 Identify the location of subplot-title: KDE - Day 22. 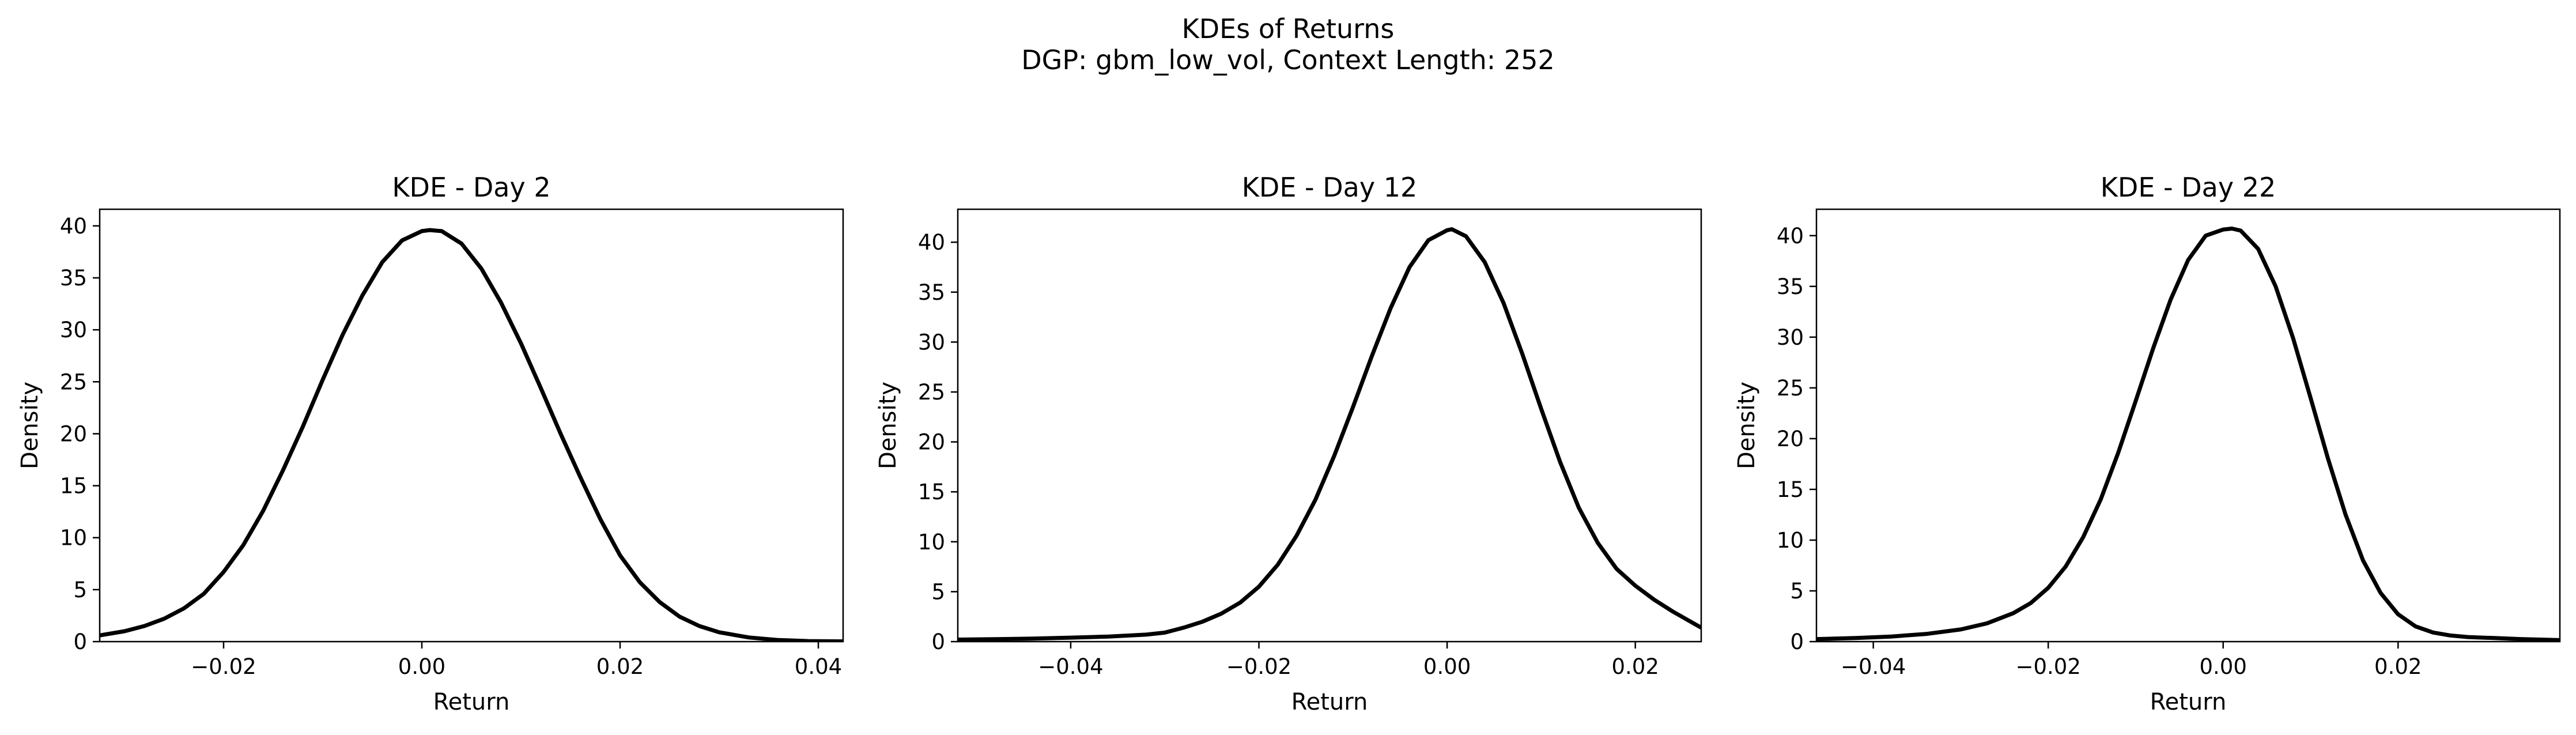
(2188, 187).